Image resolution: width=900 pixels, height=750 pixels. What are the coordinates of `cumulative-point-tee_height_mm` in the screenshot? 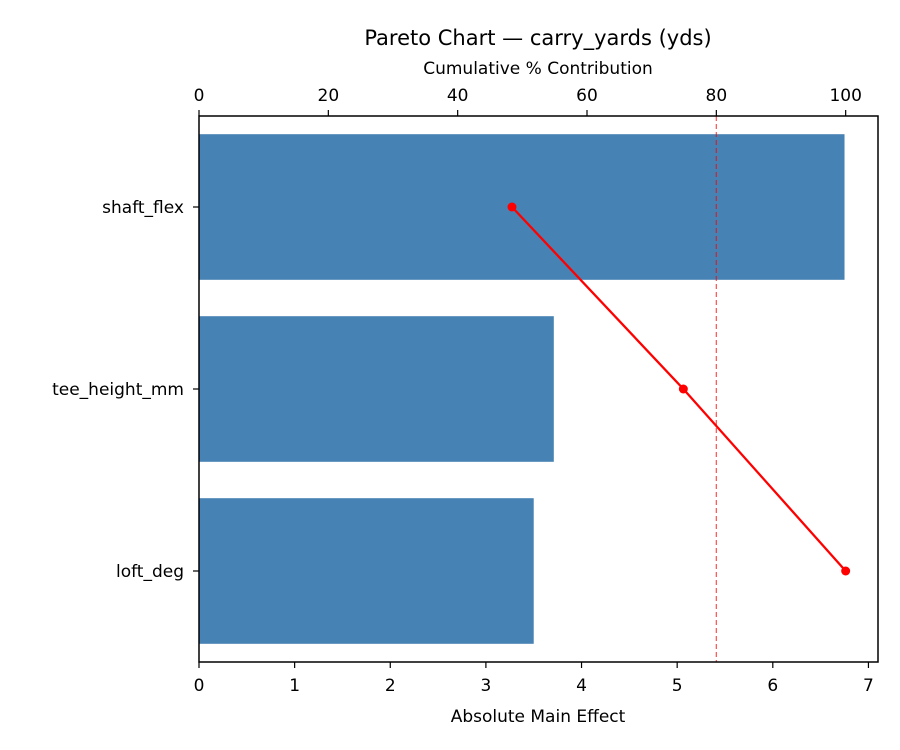 It's located at (683, 389).